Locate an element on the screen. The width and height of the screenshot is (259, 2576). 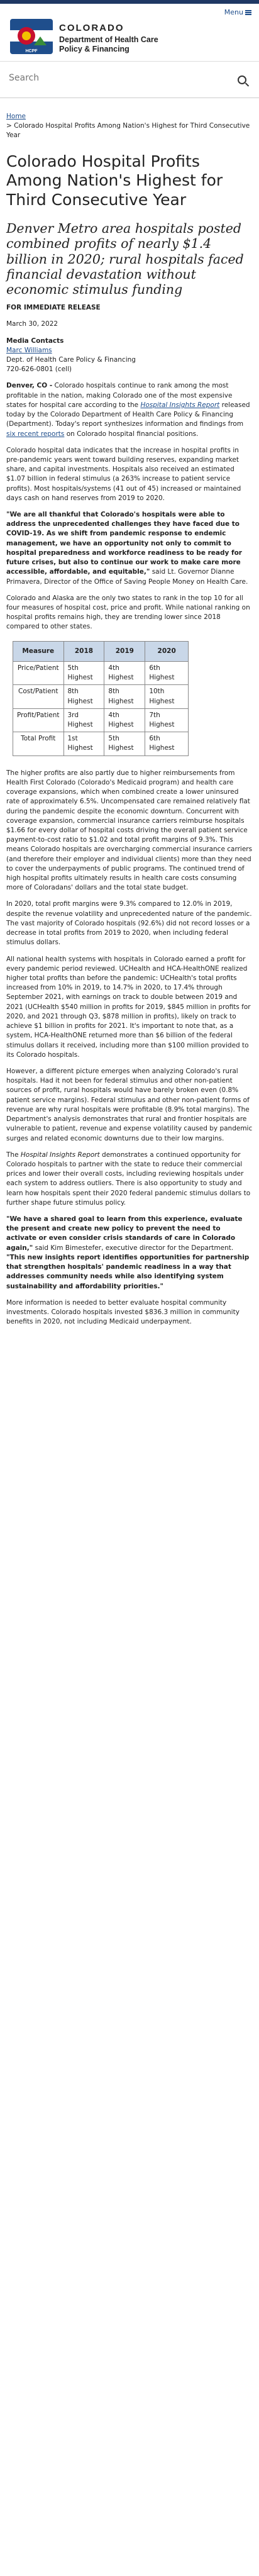
hcpf-logo-icon: HCPF is located at coordinates (31, 36).